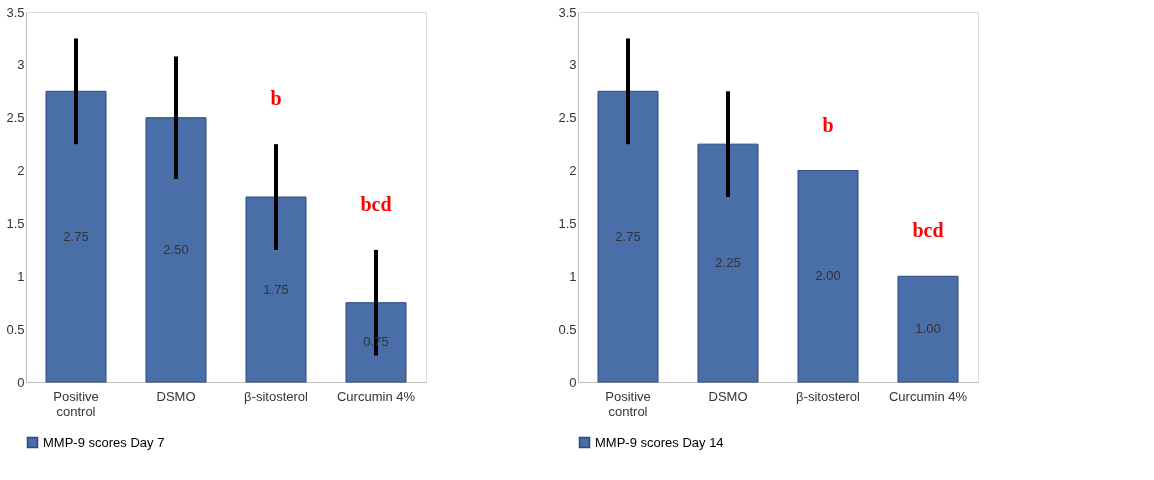  I want to click on data-label: 2.25, so click(728, 263).